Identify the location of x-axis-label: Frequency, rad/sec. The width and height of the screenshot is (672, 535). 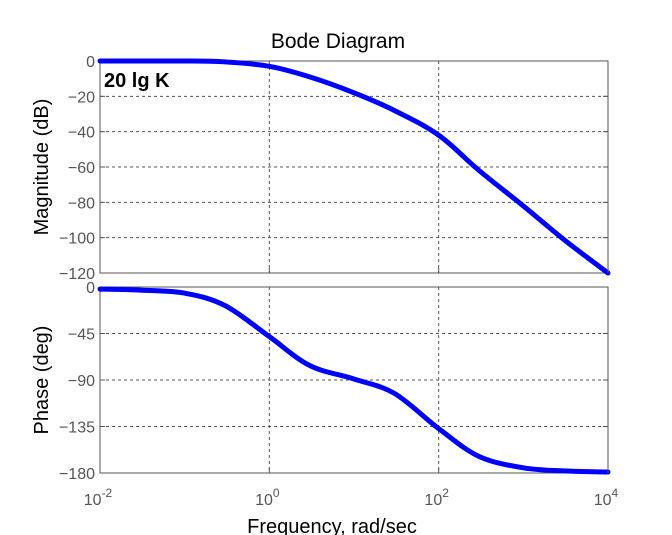
(332, 525).